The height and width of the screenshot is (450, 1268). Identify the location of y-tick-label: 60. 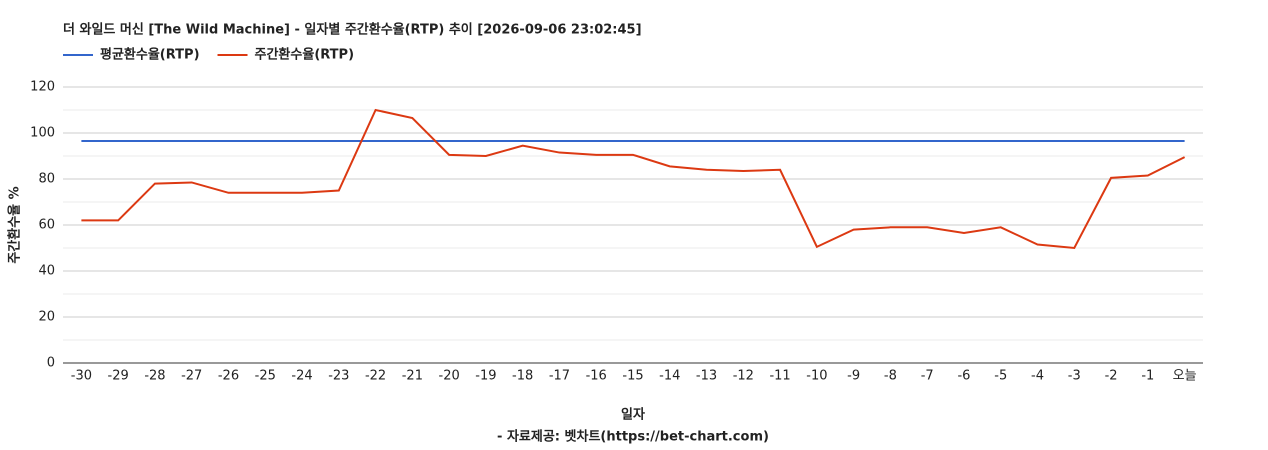
(46, 225).